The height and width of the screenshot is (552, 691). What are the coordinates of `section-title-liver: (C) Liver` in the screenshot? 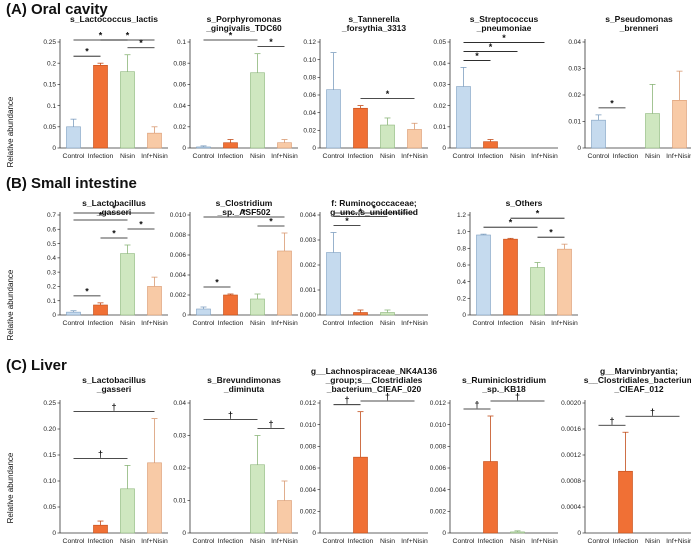 It's located at (36, 365).